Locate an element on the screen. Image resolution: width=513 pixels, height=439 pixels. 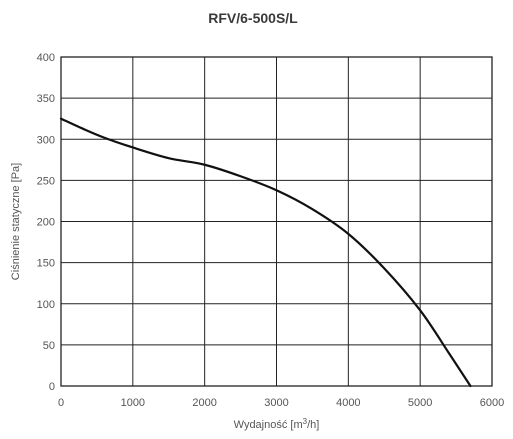
x-axis-ticks: 0 1000 2000 3000 4000 5000 6000 is located at coordinates (281, 403).